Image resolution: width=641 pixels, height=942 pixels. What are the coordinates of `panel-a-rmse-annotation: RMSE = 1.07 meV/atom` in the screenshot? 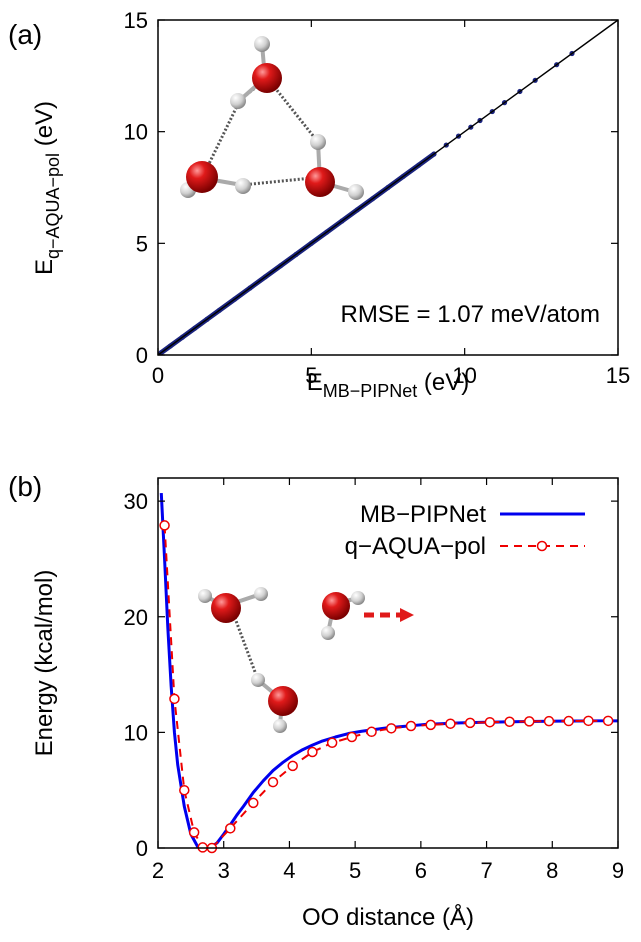 It's located at (470, 314).